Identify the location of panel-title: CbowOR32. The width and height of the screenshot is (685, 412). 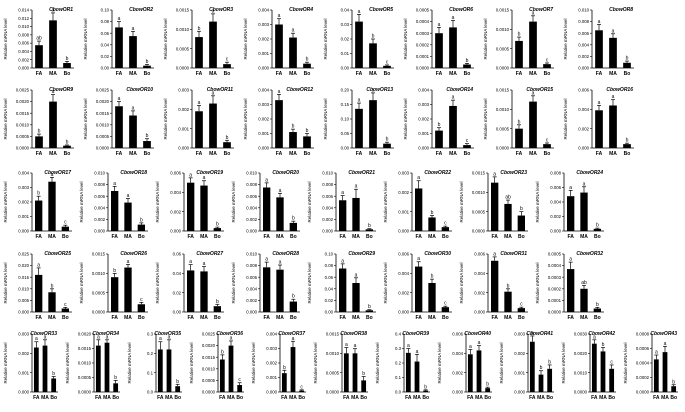
(589, 254).